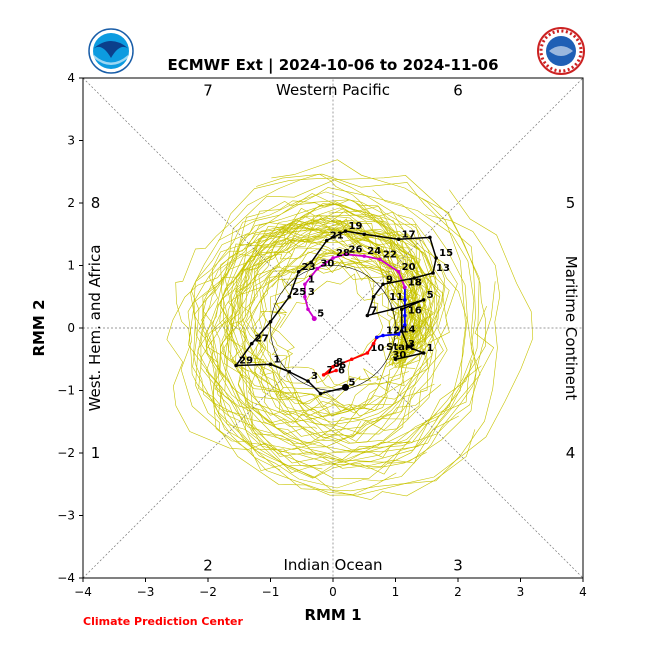  I want to click on noaa-logo, so click(111, 51).